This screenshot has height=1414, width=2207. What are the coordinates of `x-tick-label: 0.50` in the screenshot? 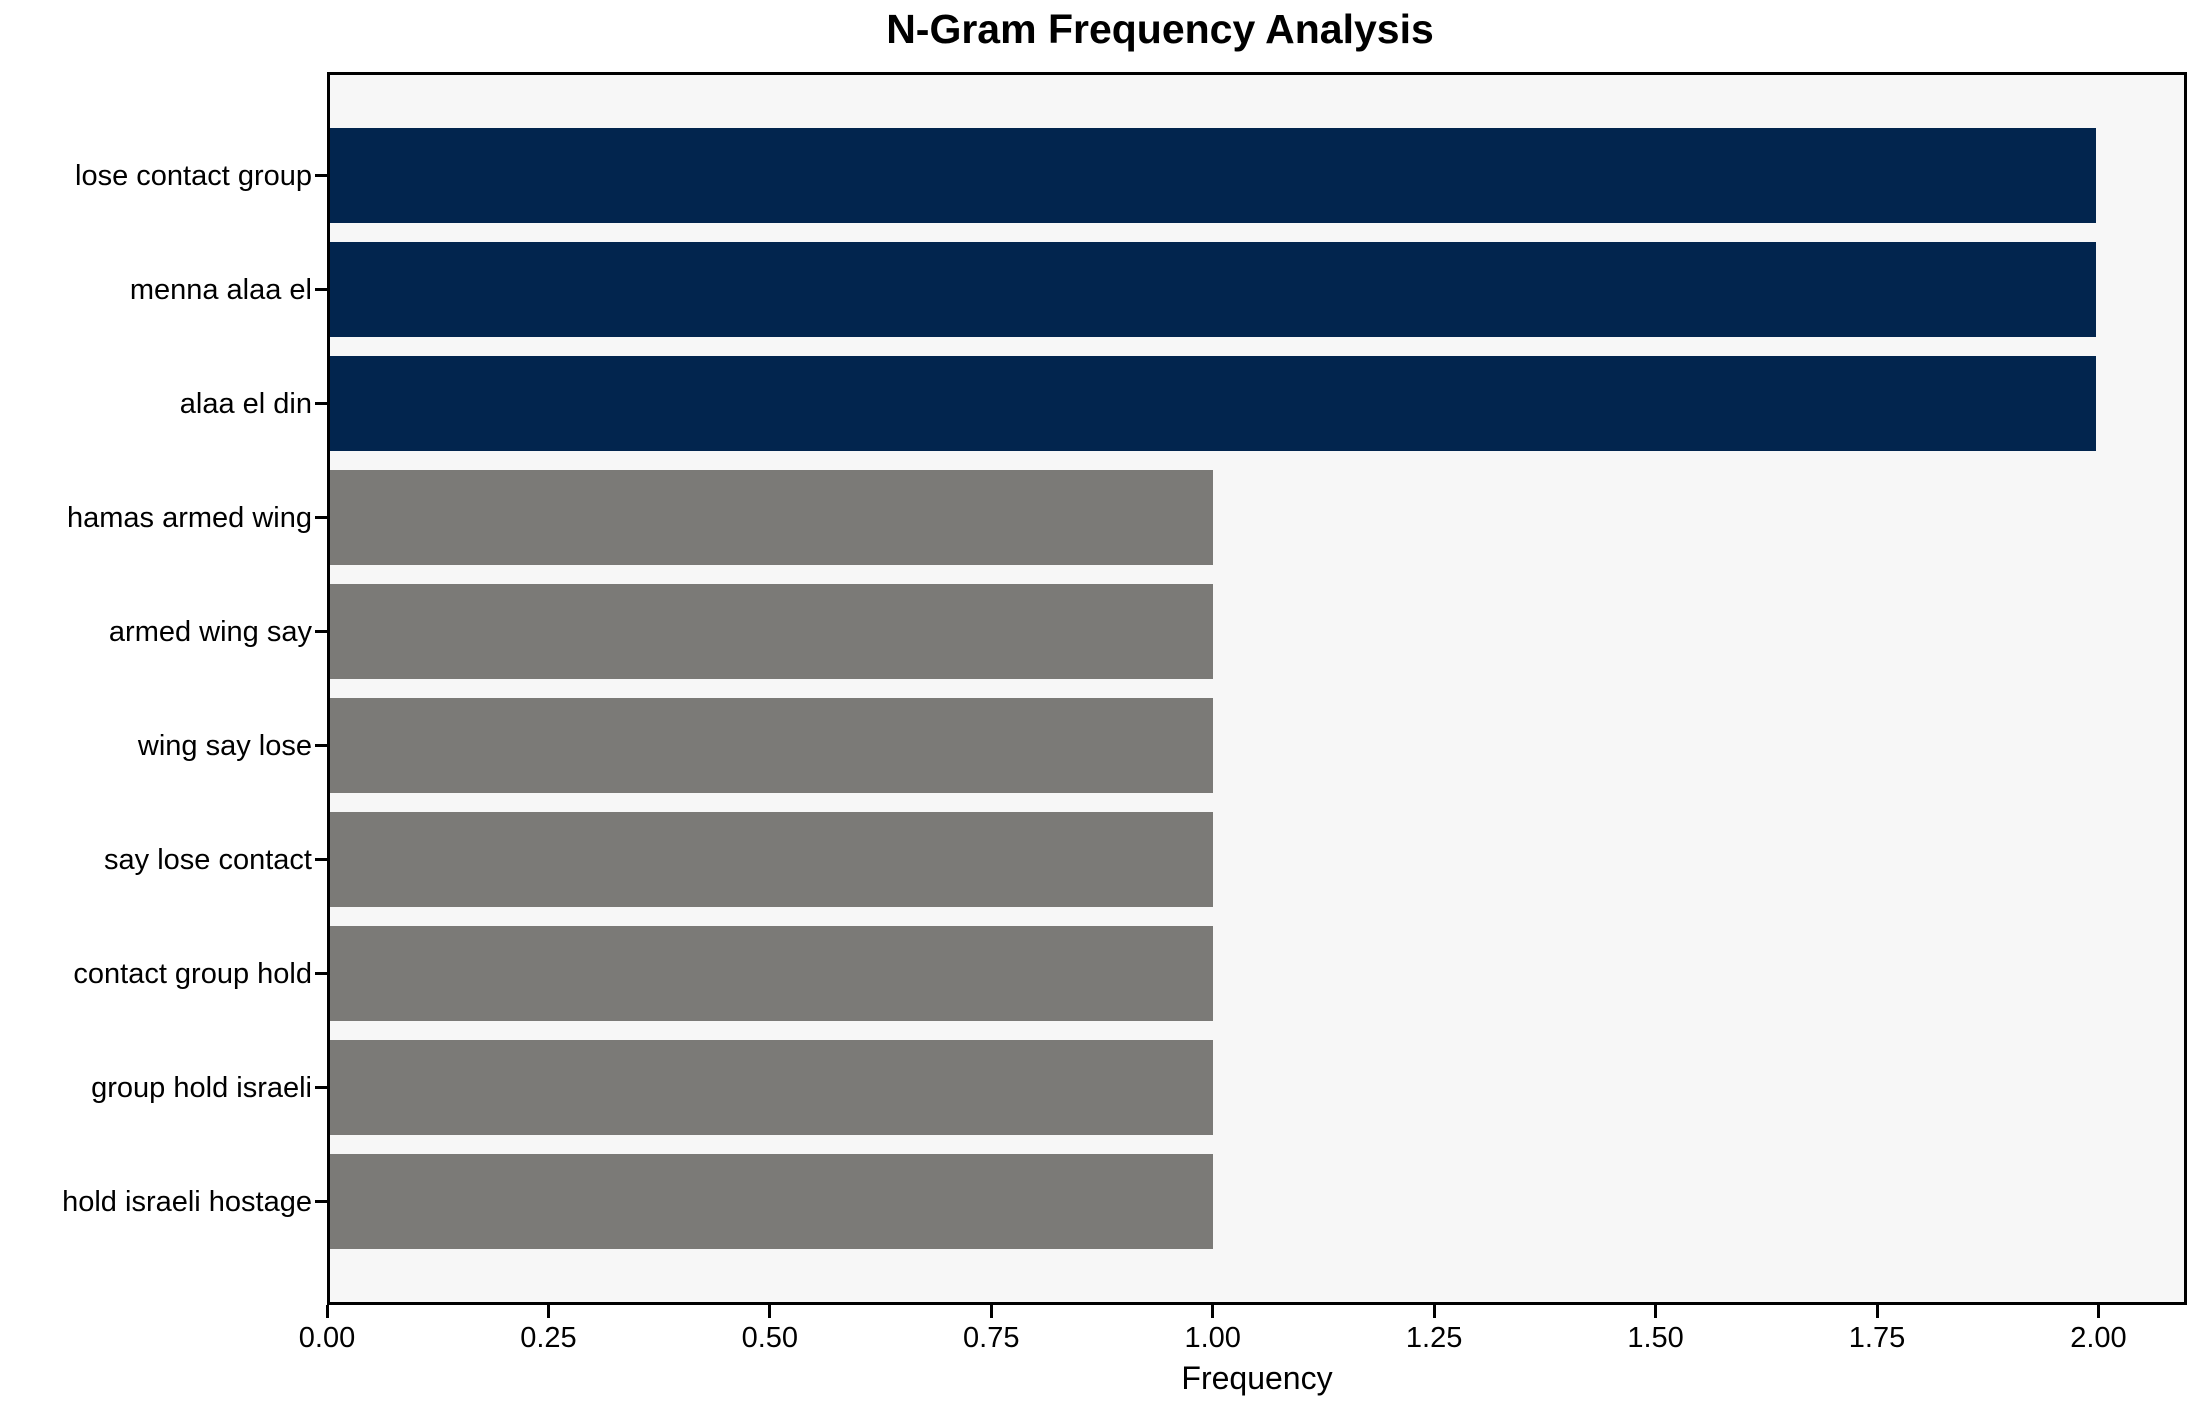 It's located at (770, 1338).